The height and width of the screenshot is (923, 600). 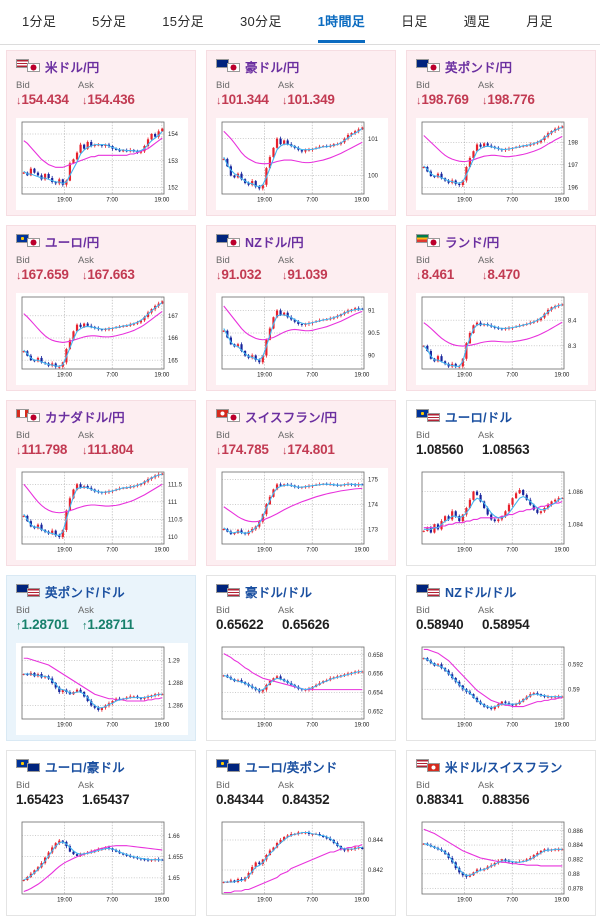 I want to click on price-chart: 111.5 111 110.5 110 19:00 7:00 19:00, so click(x=102, y=514).